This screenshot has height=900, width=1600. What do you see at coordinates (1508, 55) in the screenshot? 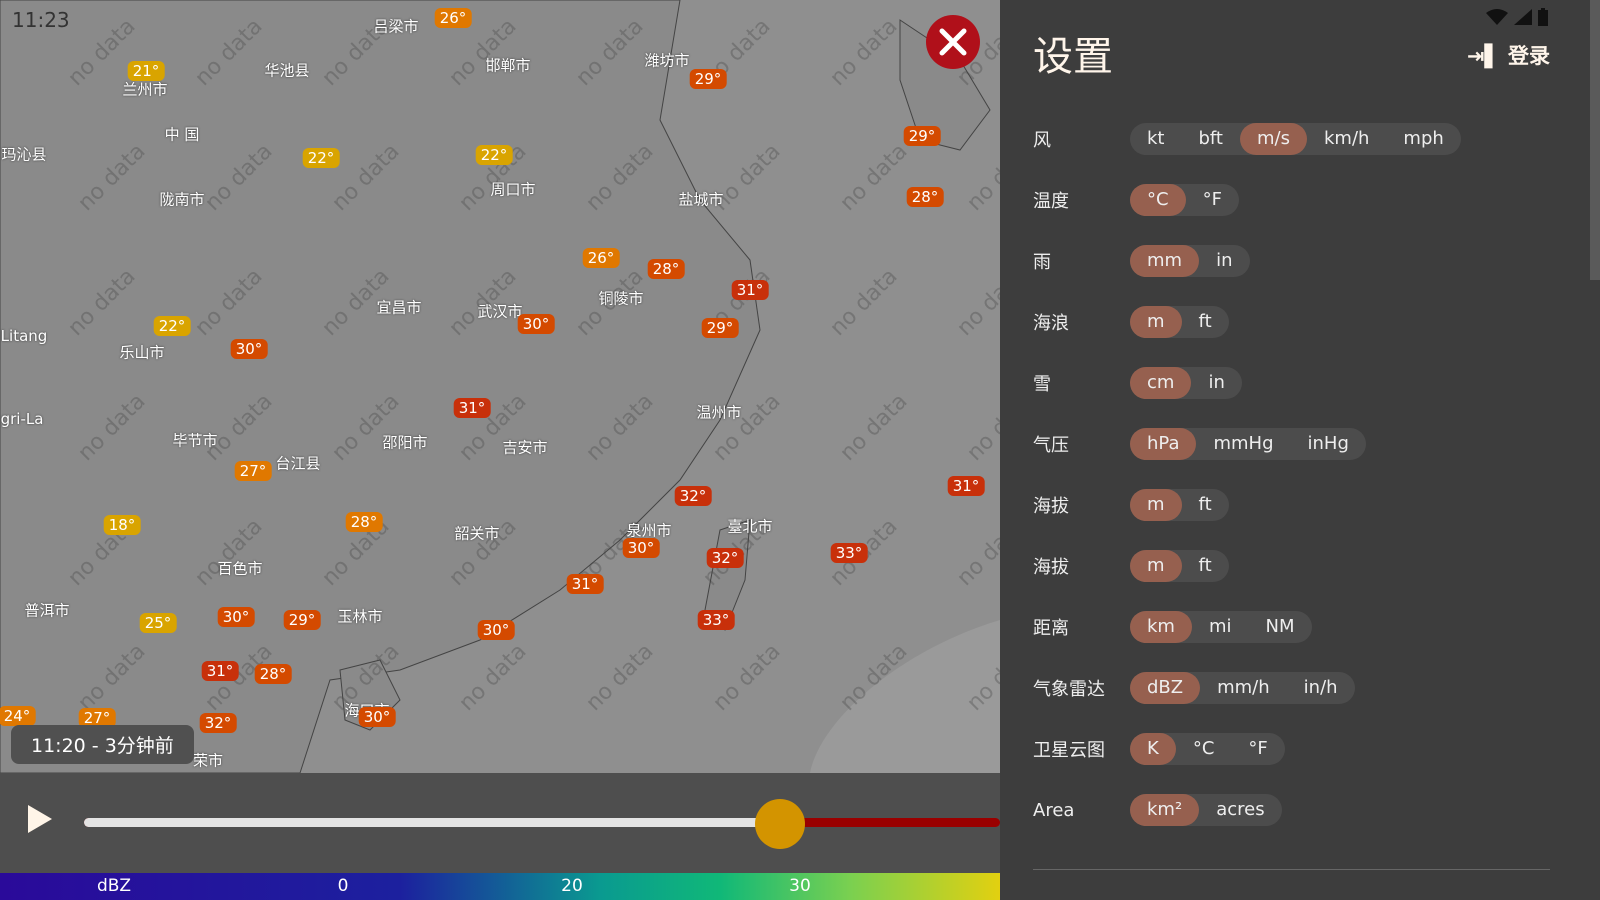
I see `login-button: ⇥▌ 登录` at bounding box center [1508, 55].